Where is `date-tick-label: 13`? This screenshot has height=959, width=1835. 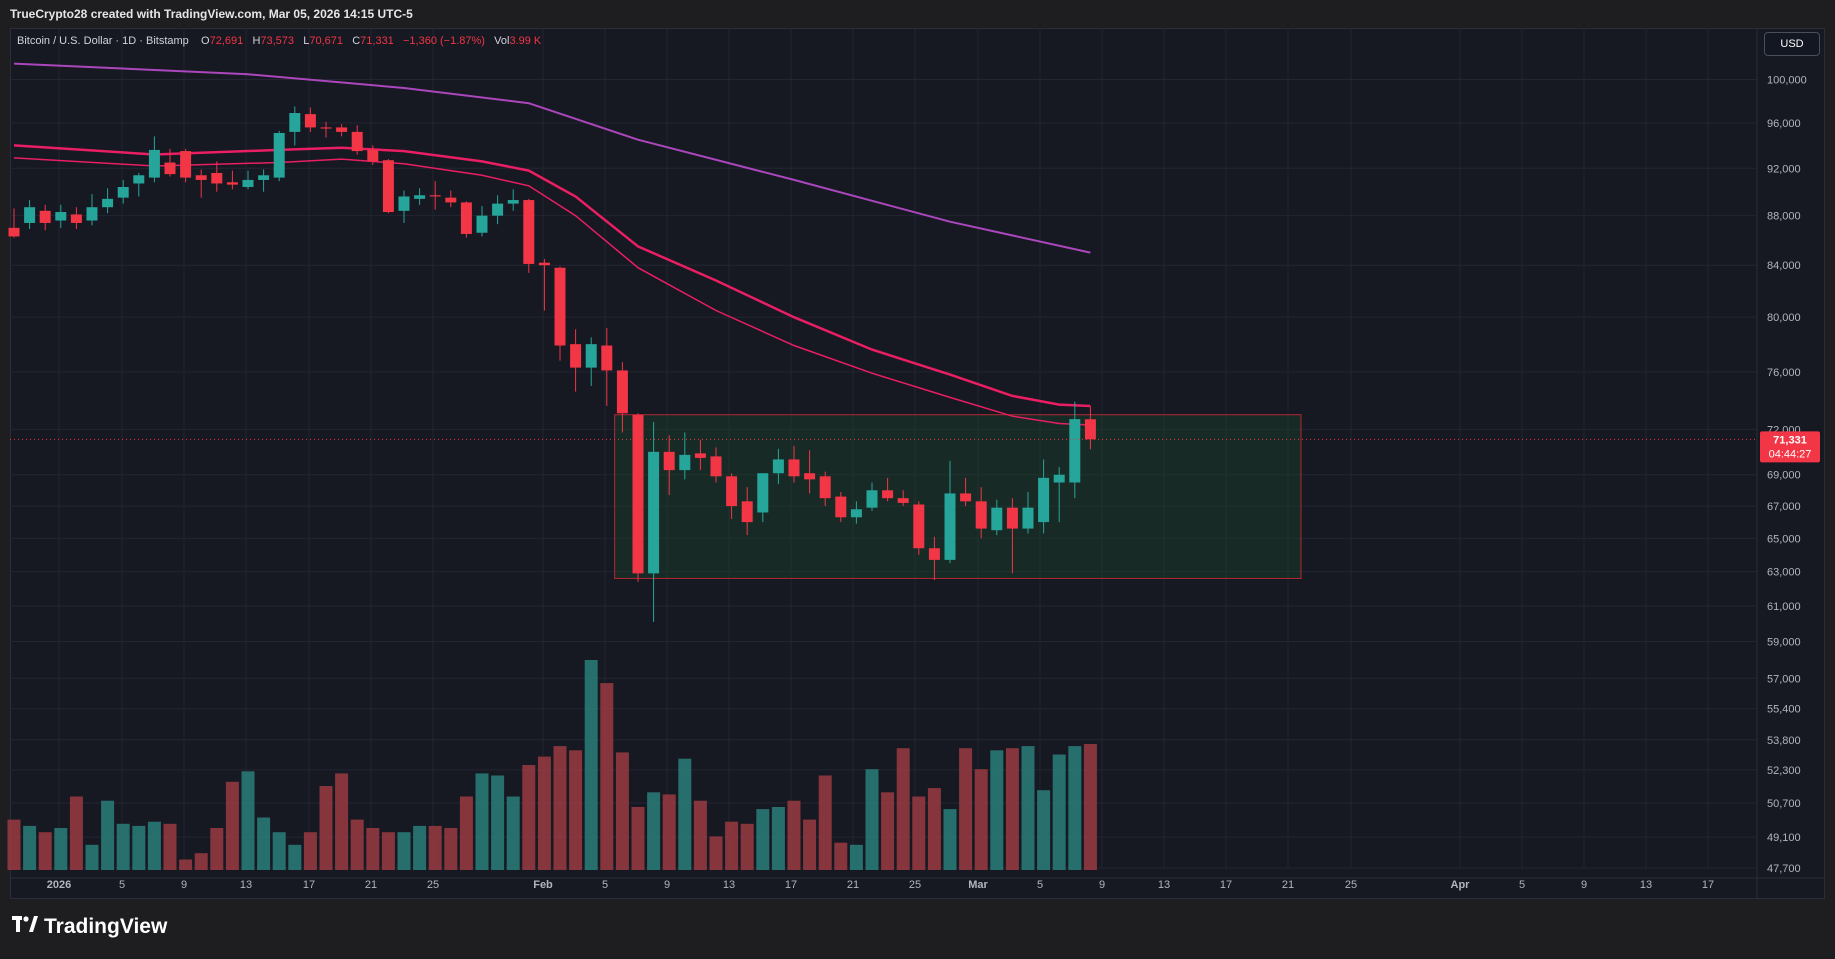 date-tick-label: 13 is located at coordinates (729, 885).